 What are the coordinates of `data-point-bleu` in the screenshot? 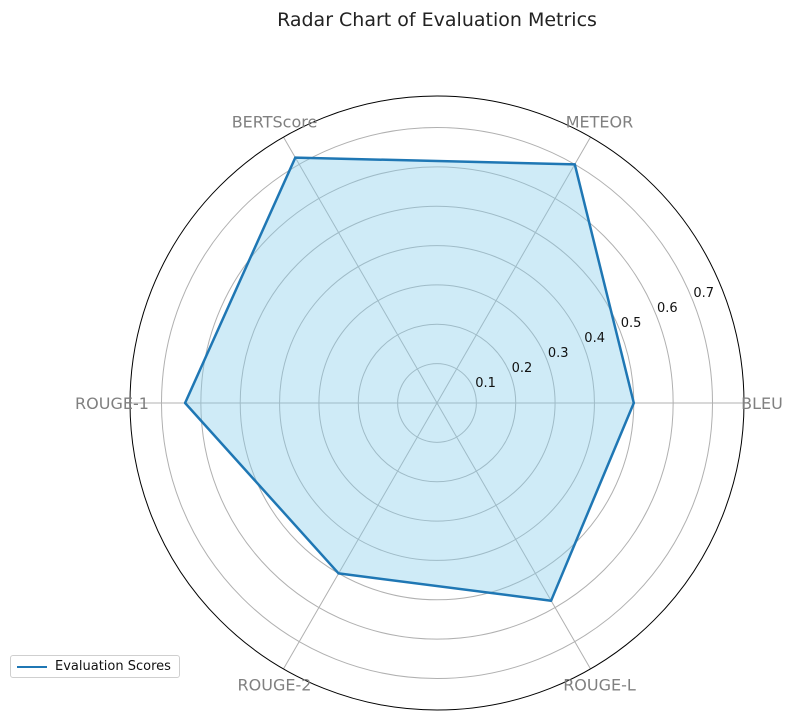 It's located at (633, 403).